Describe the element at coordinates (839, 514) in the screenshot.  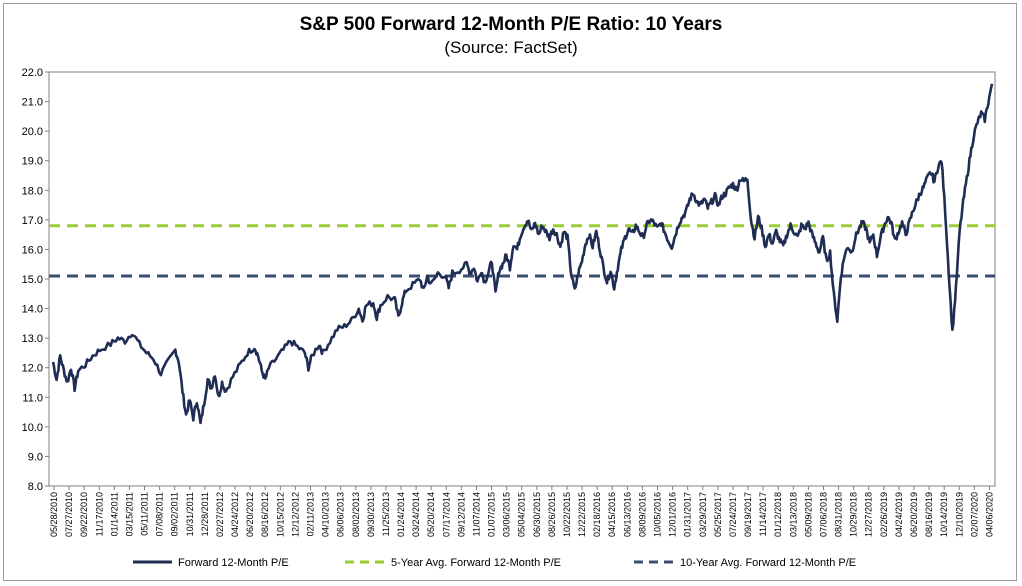
I see `x-tick-label: 08/31/2018` at that location.